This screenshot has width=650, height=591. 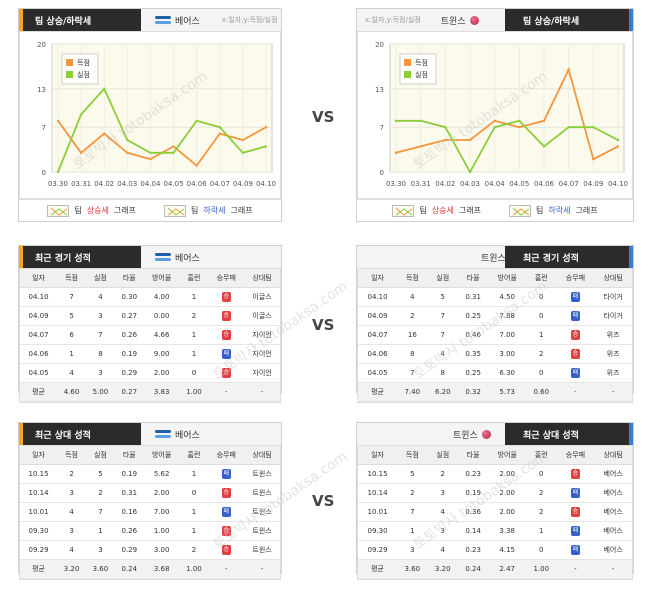 What do you see at coordinates (507, 550) in the screenshot?
I see `table-cell: 4.15` at bounding box center [507, 550].